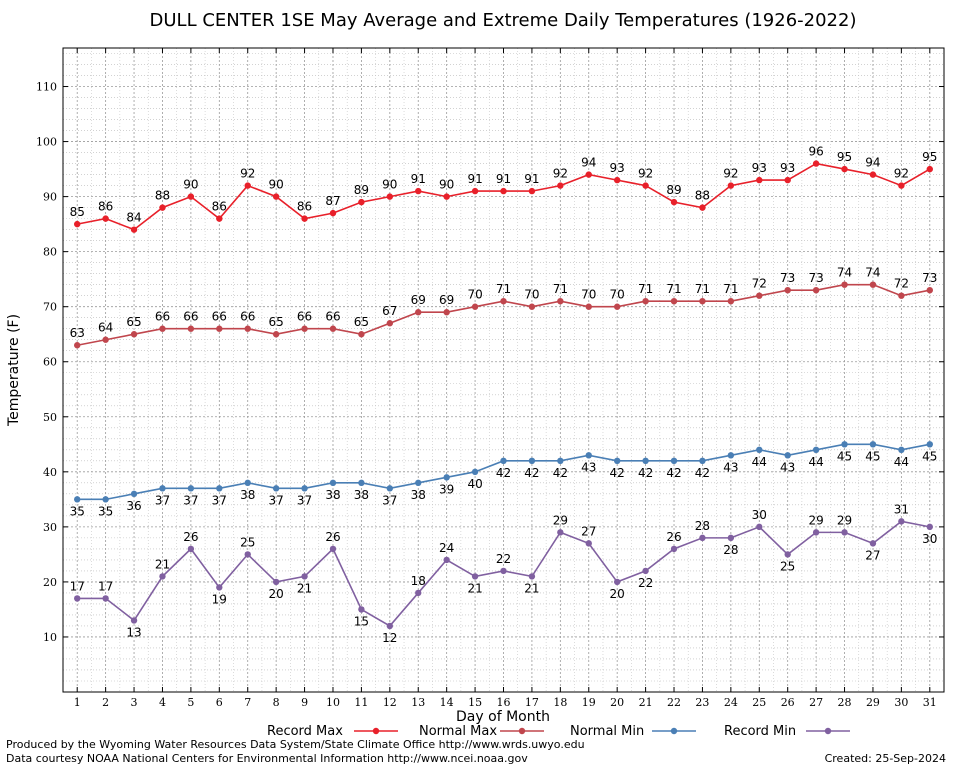 This screenshot has height=768, width=954. Describe the element at coordinates (872, 456) in the screenshot. I see `data-label: 45` at that location.